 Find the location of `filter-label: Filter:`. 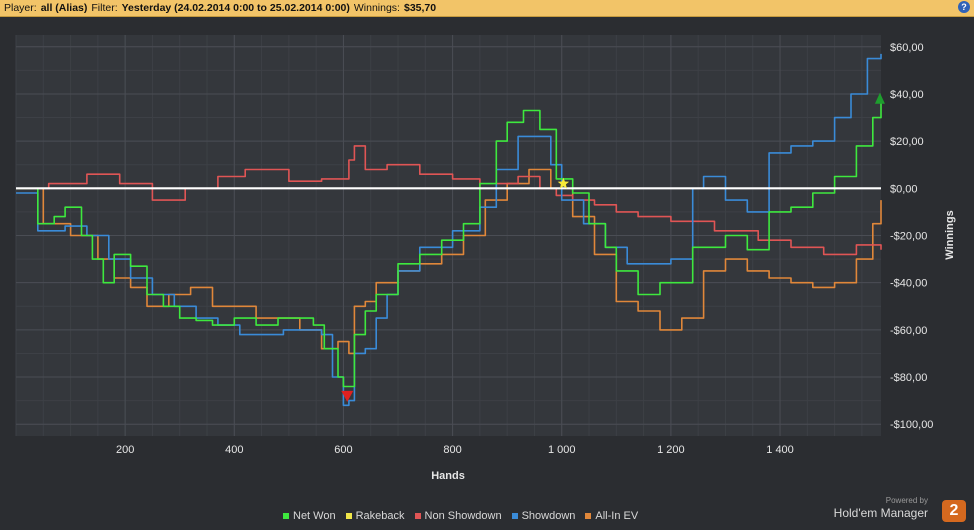

filter-label: Filter: is located at coordinates (104, 8).